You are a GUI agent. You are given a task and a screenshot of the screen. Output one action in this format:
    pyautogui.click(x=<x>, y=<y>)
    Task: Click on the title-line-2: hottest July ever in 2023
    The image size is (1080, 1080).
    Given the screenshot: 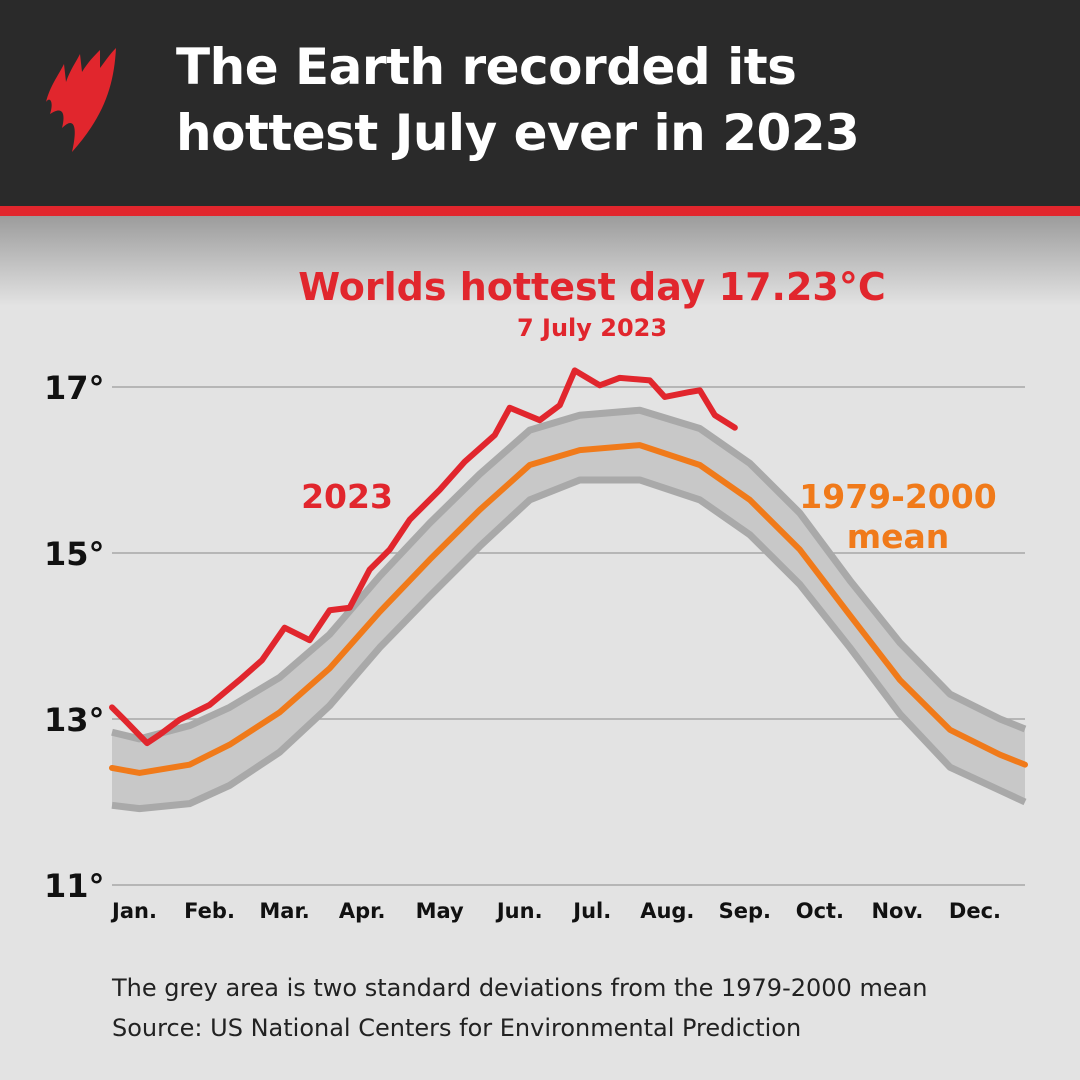 What is the action you would take?
    pyautogui.click(x=518, y=133)
    